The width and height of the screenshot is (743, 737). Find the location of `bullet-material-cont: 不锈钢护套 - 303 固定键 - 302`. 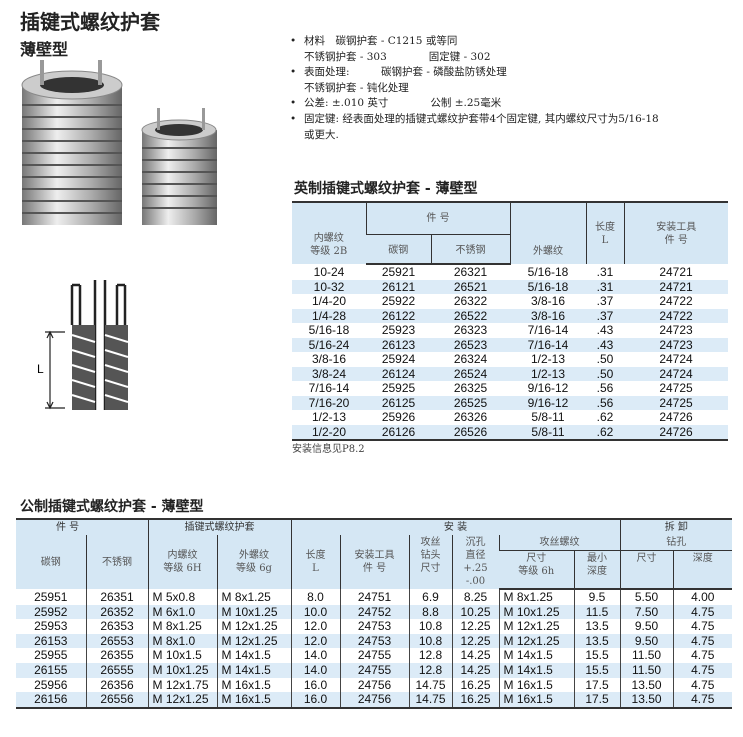

bullet-material-cont: 不锈钢护套 - 303 固定键 - 302 is located at coordinates (397, 56).